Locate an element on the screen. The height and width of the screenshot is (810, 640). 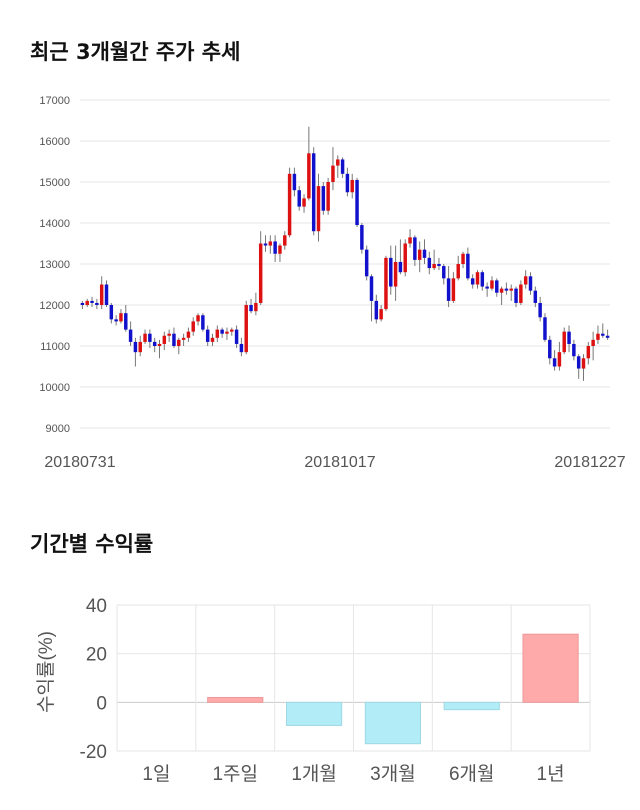
returns-y-tick-label: 0 is located at coordinates (101, 703).